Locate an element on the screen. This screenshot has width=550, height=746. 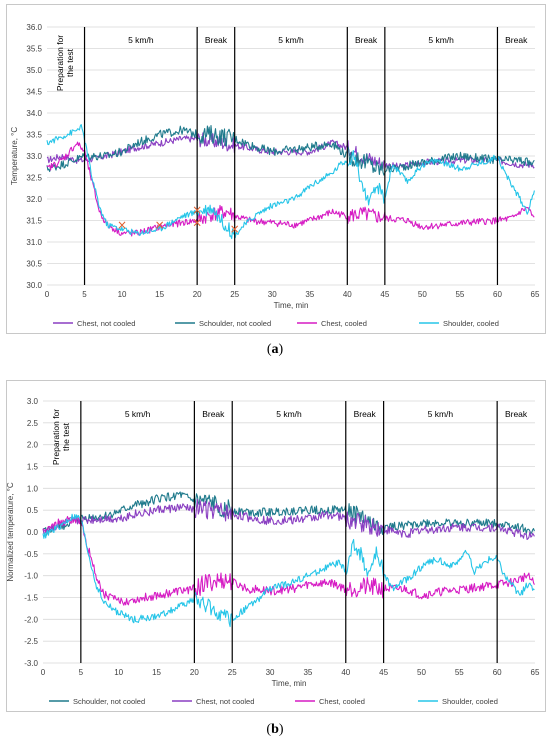
y-tick-label: 32.5 is located at coordinates (34, 178).